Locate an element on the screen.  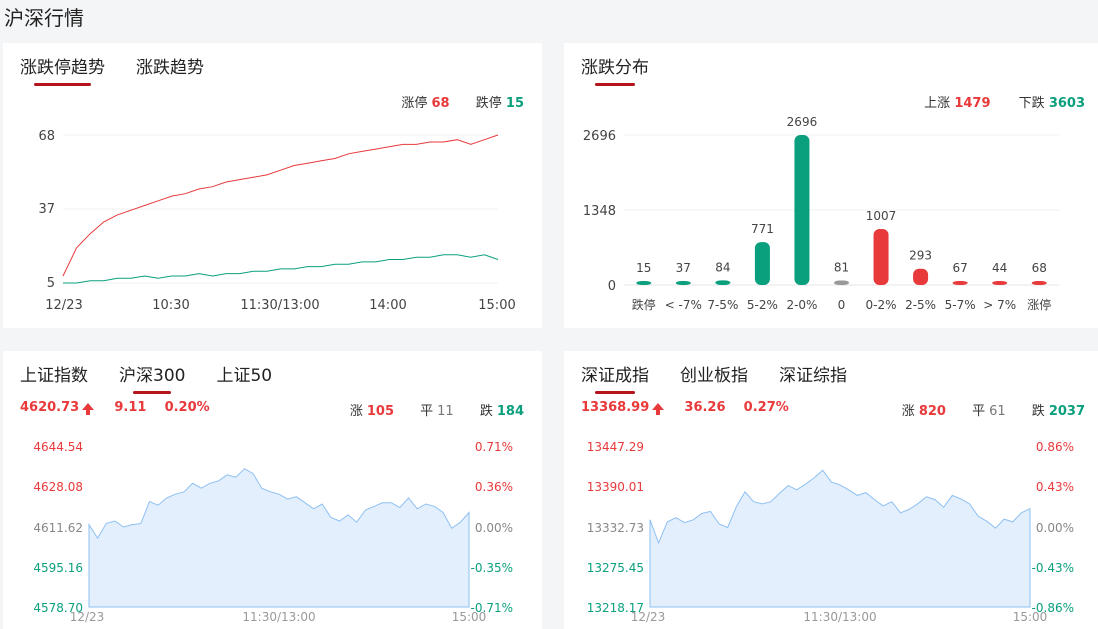
down-count: 184 is located at coordinates (510, 411).